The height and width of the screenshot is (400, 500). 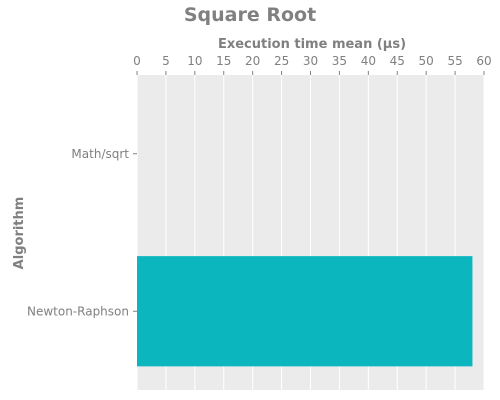 What do you see at coordinates (281, 61) in the screenshot?
I see `x-tick-label: 25` at bounding box center [281, 61].